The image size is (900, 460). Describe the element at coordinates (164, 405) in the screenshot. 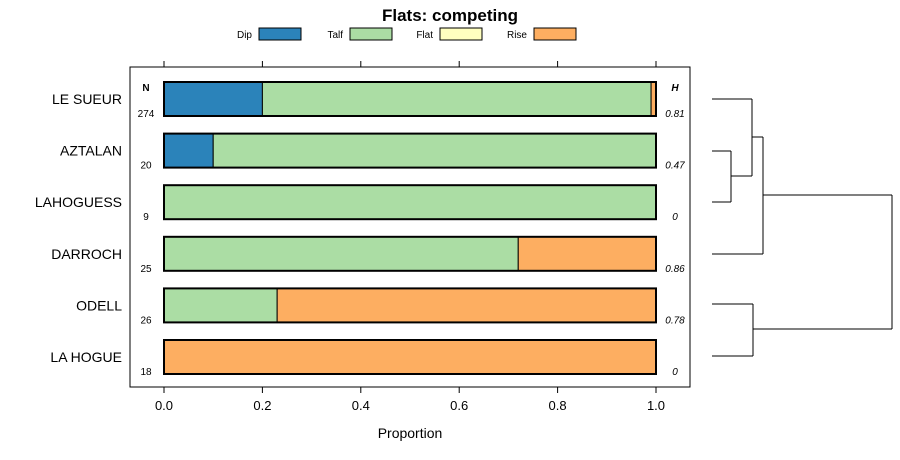

I see `x-tick-label: 0.0` at that location.